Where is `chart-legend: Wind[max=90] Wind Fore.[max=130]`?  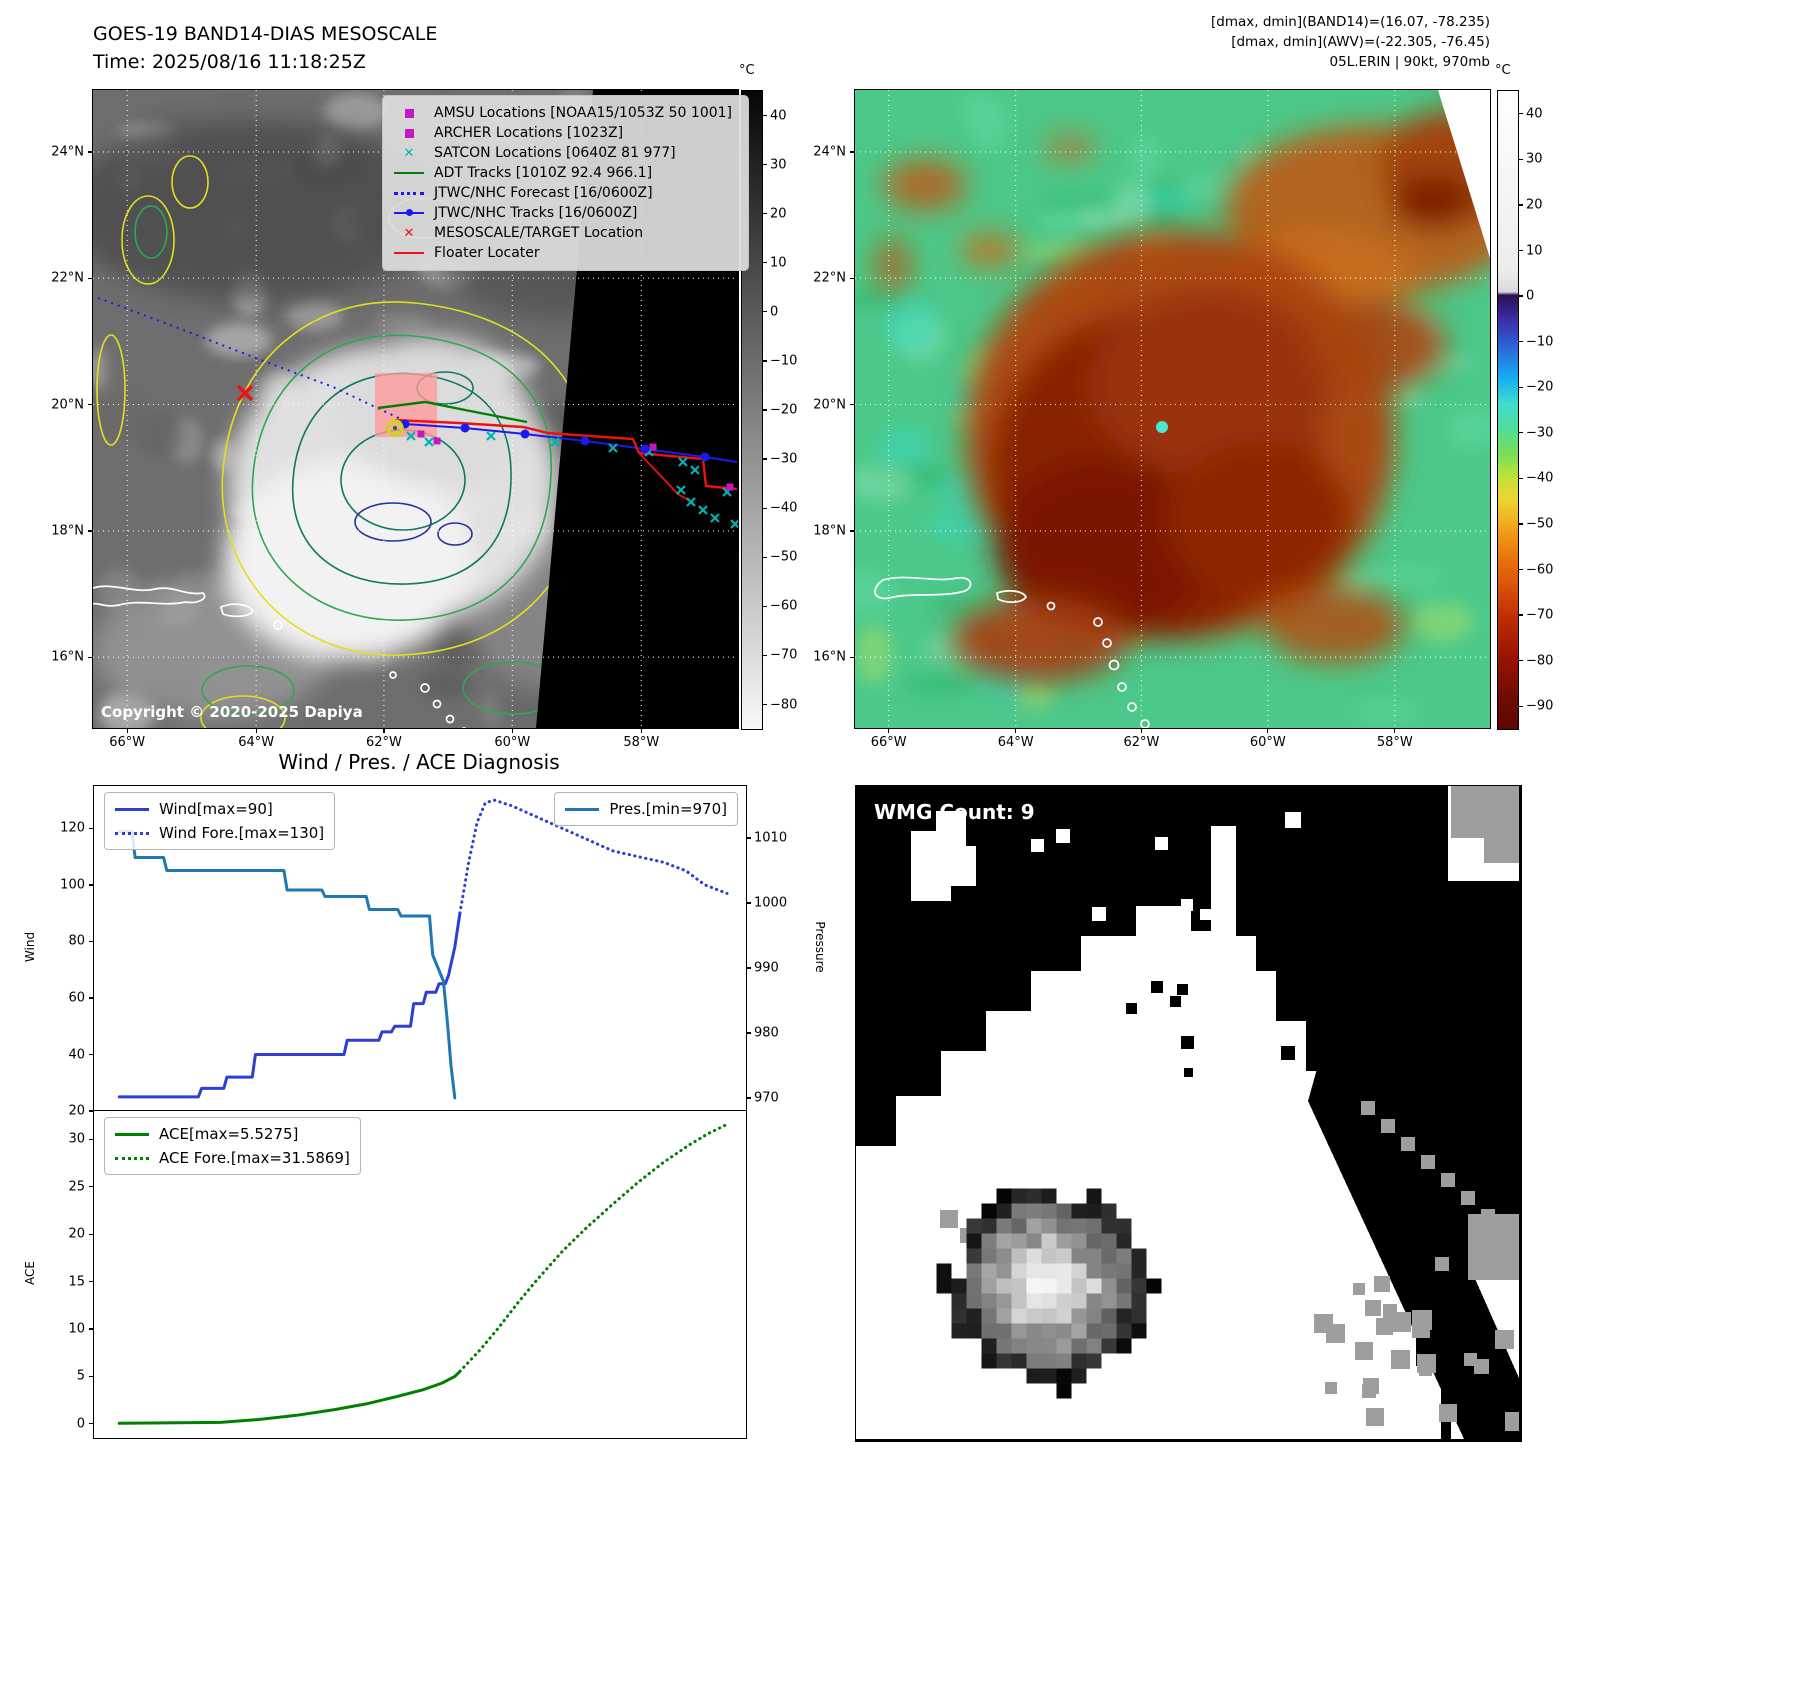 chart-legend: Wind[max=90] Wind Fore.[max=130] is located at coordinates (220, 821).